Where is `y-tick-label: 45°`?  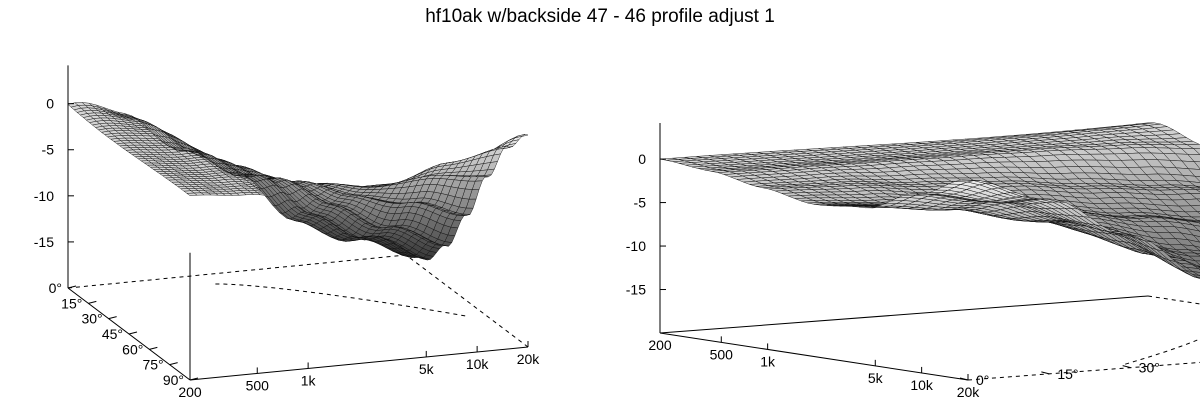 y-tick-label: 45° is located at coordinates (112, 334).